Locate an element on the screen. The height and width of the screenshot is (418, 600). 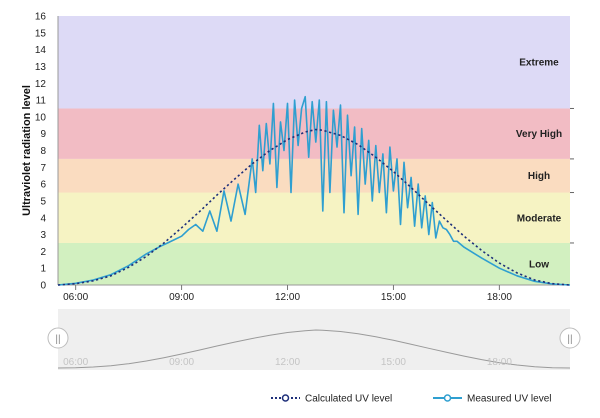
y-tick-label-13: 13 is located at coordinates (41, 67).